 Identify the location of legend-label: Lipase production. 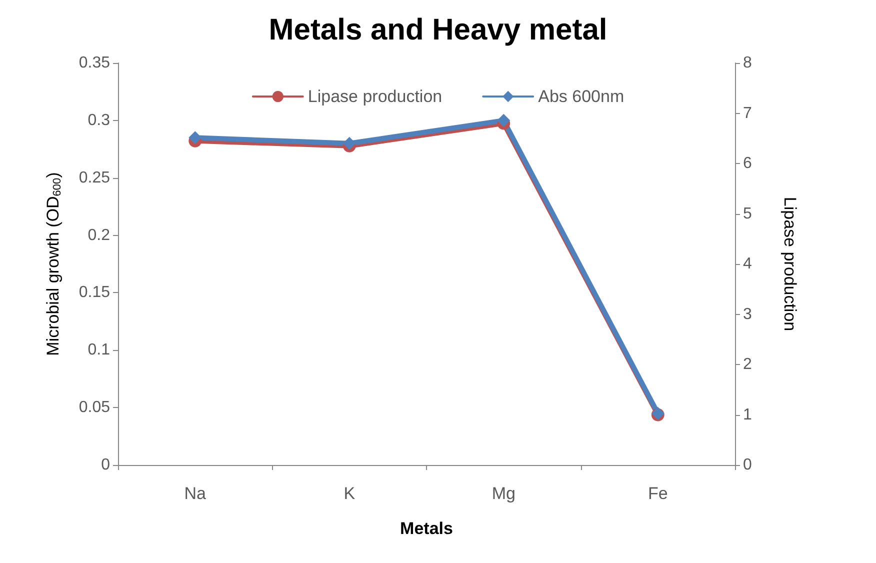
(375, 96).